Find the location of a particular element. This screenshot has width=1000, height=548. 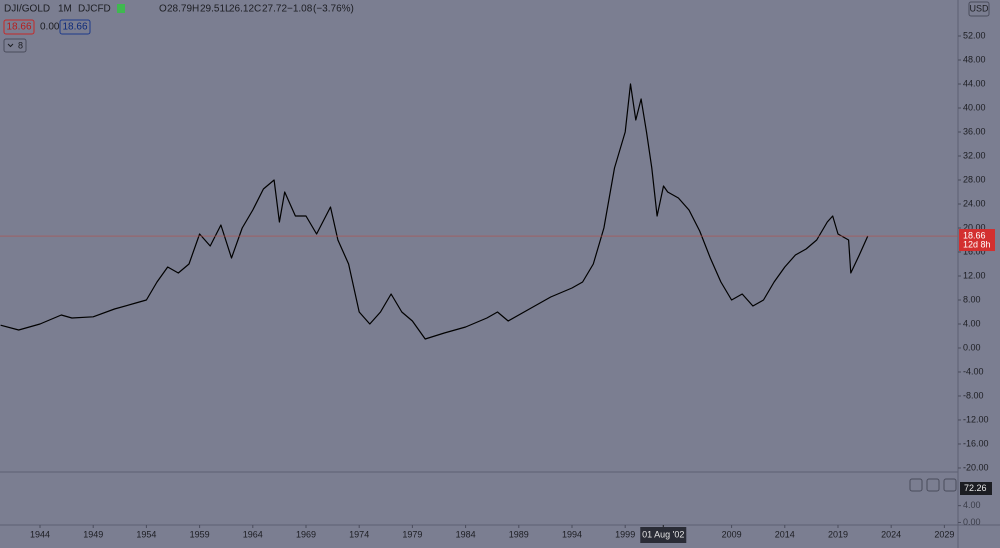

close-label: C is located at coordinates (257, 9).